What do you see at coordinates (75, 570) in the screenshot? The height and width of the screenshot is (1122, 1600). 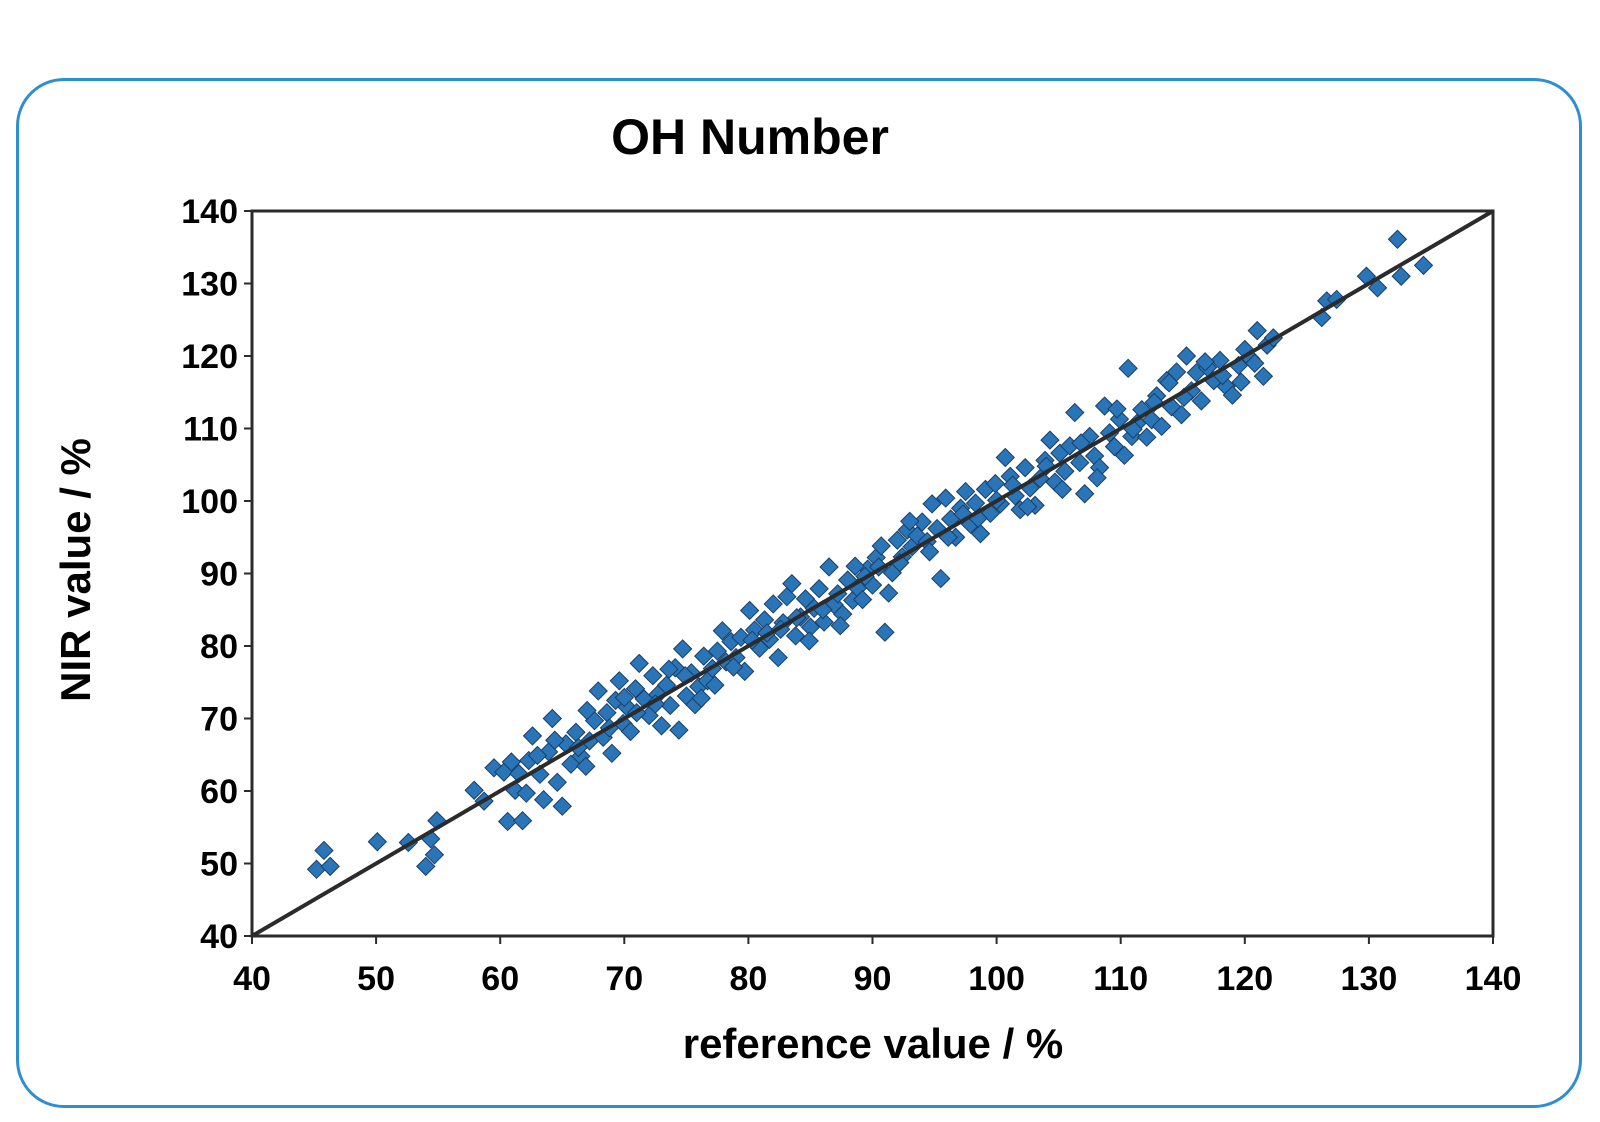 I see `y-axis-label: NIR value / %` at bounding box center [75, 570].